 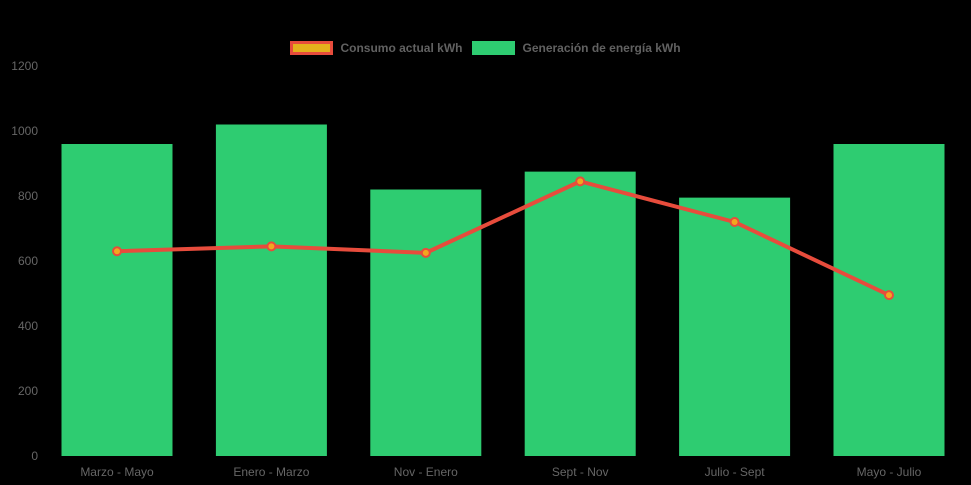 I want to click on y-axis-tick-label: 800, so click(x=28, y=196).